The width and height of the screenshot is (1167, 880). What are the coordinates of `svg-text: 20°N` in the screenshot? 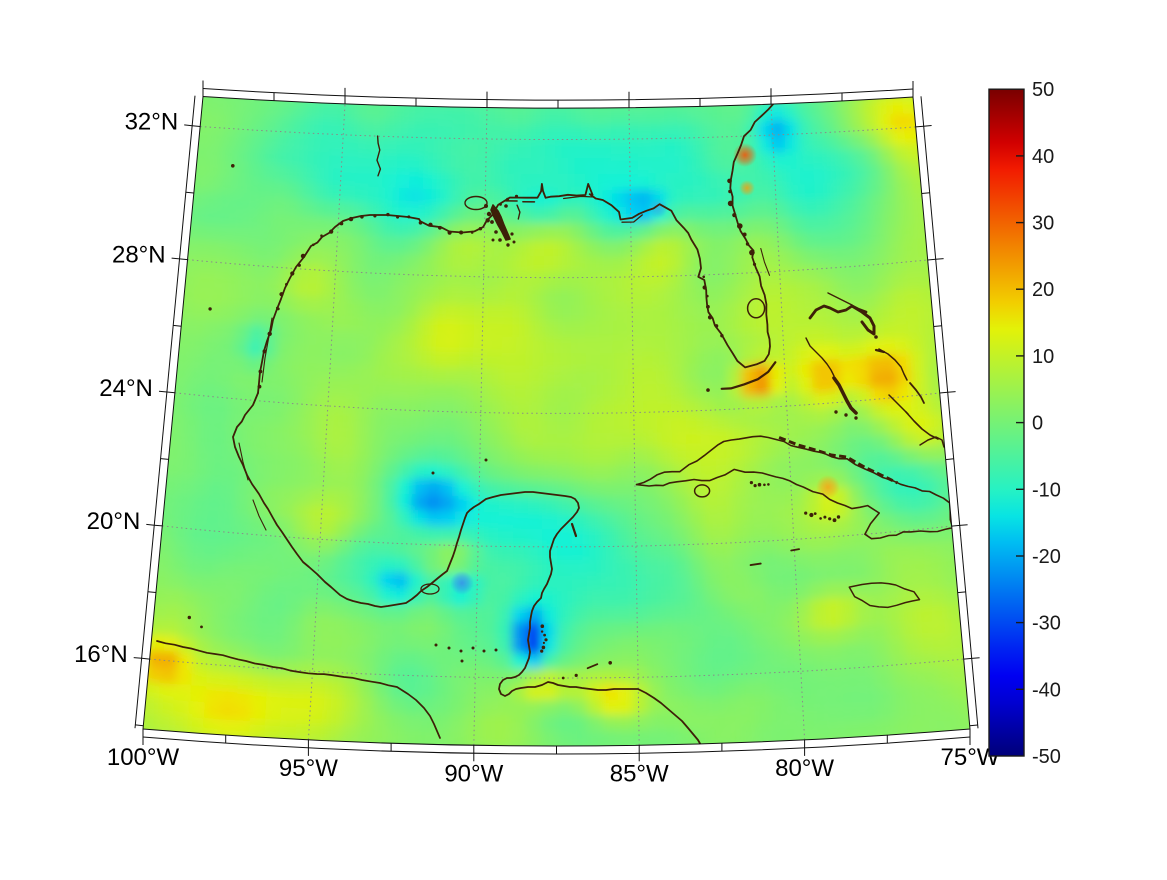 It's located at (114, 521).